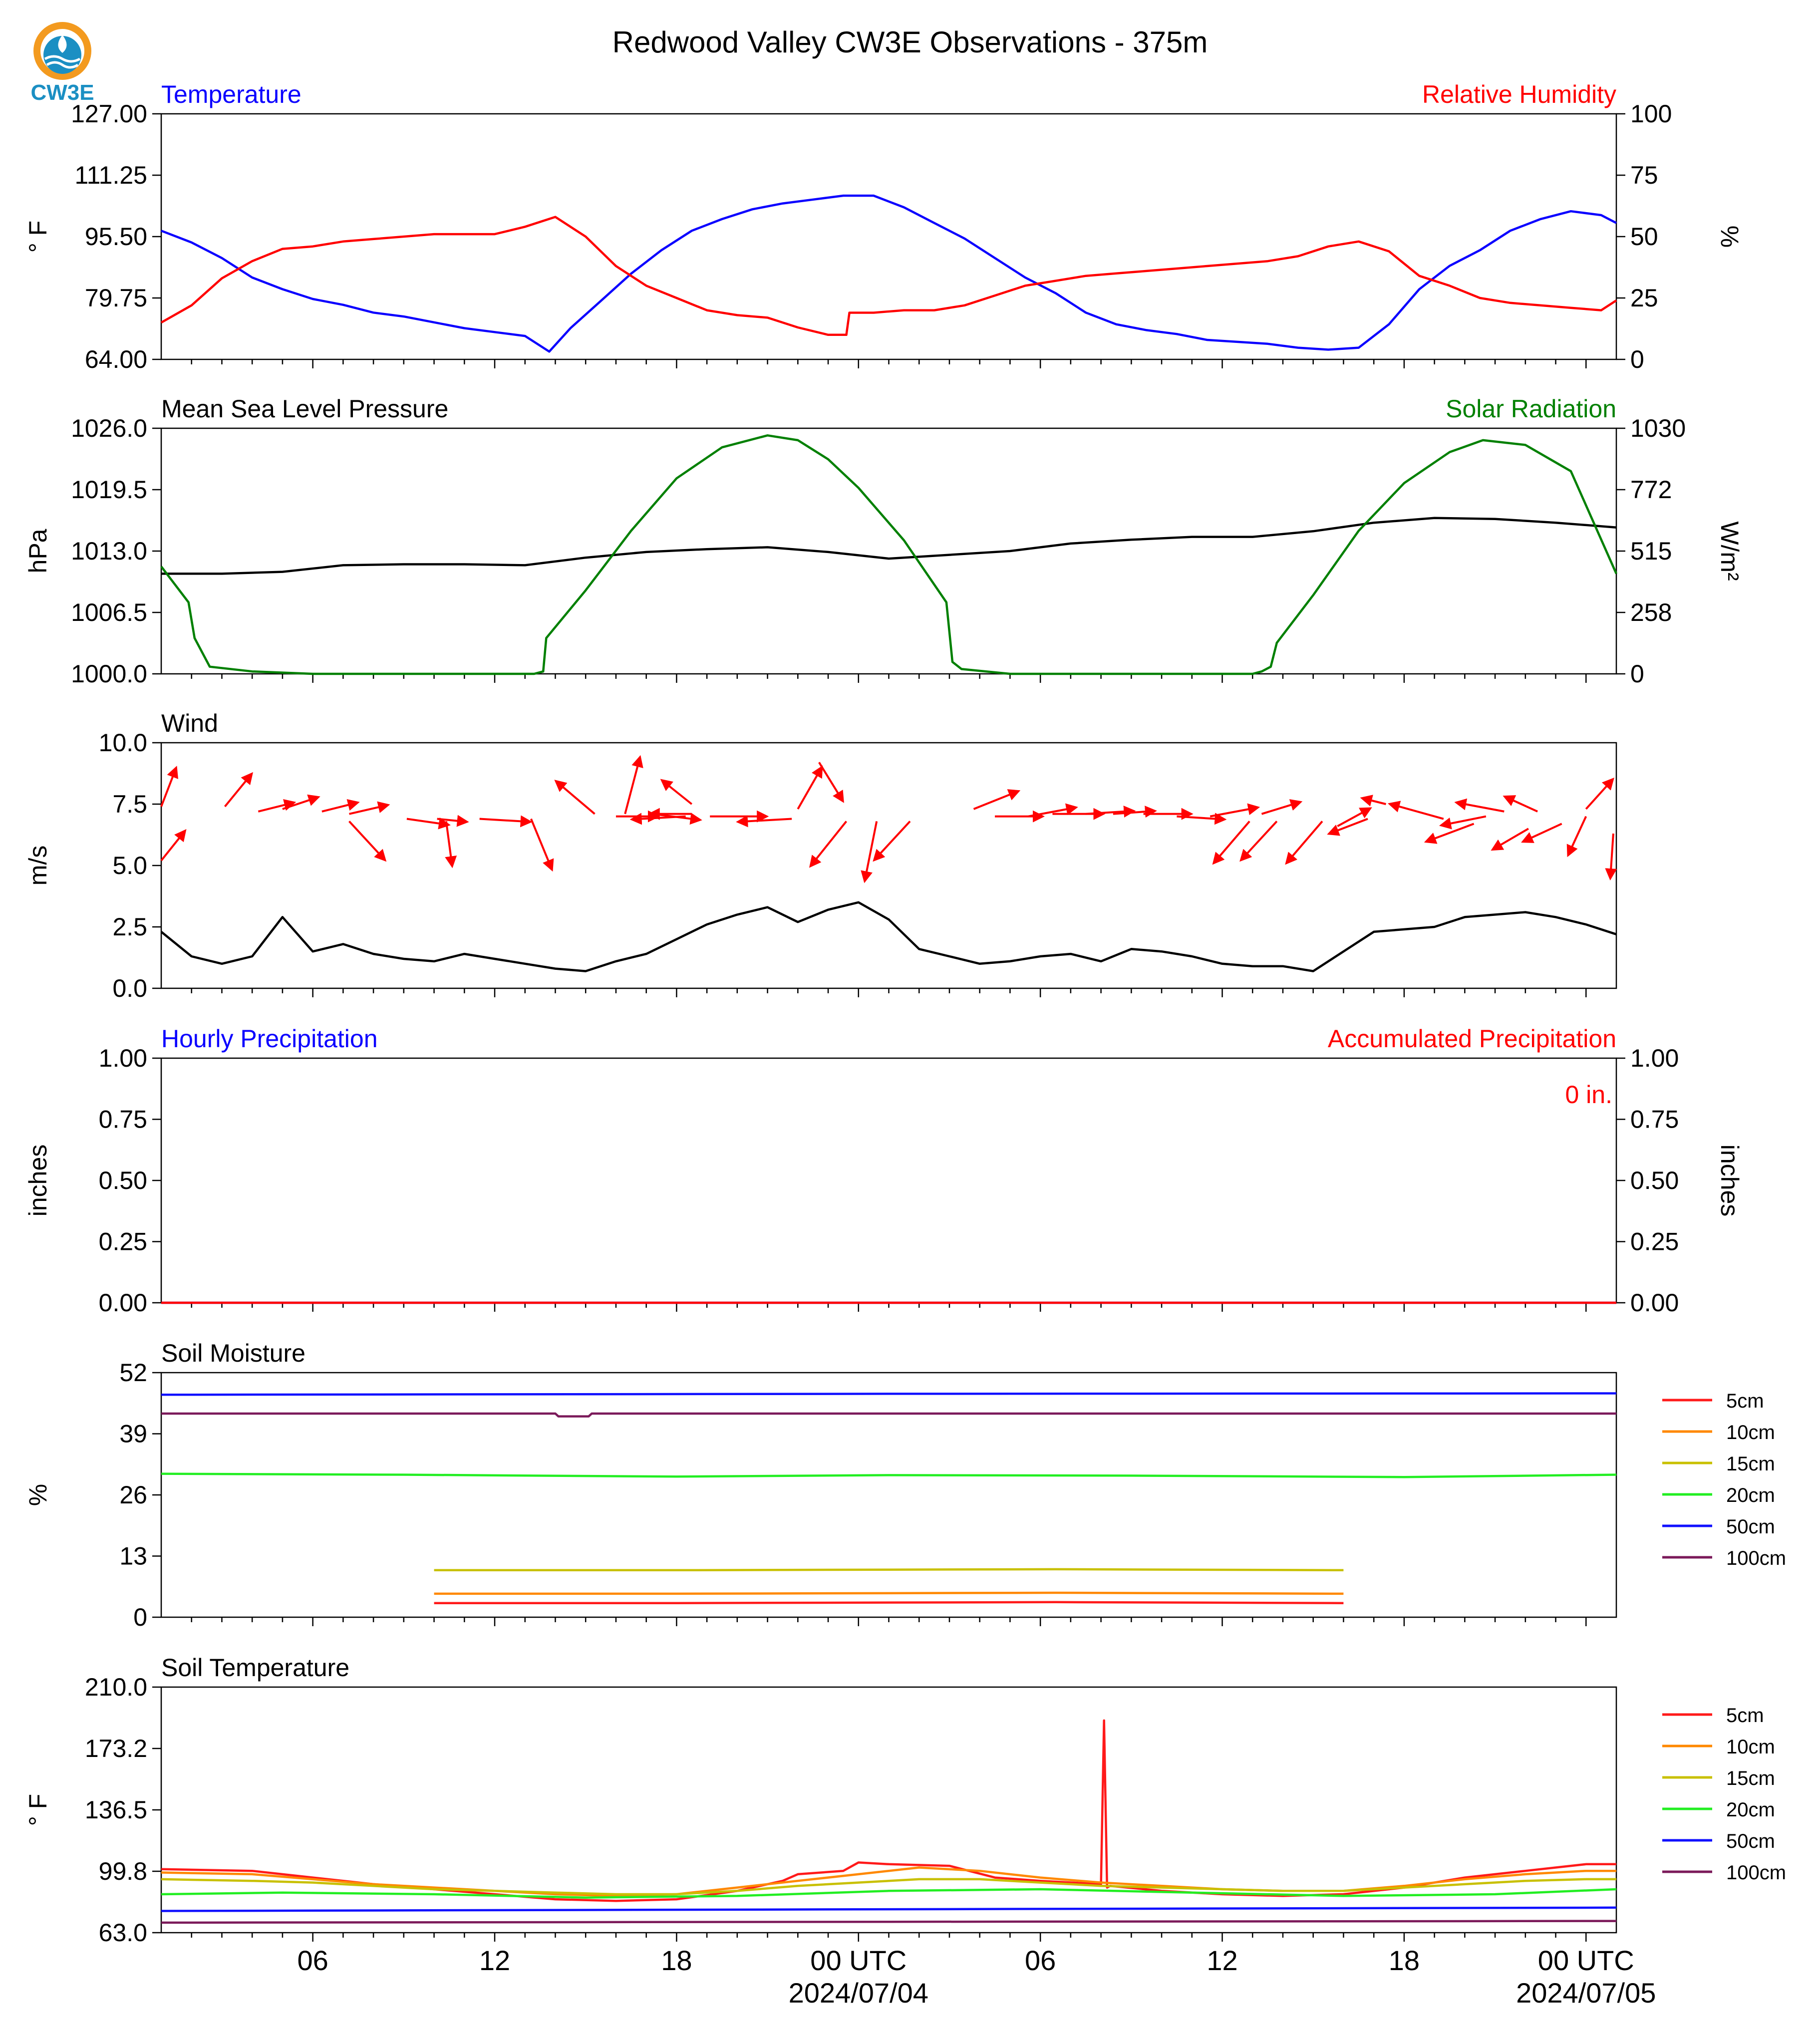 Image resolution: width=1820 pixels, height=2028 pixels. I want to click on temp_rh-series-relative-humidity, so click(888, 276).